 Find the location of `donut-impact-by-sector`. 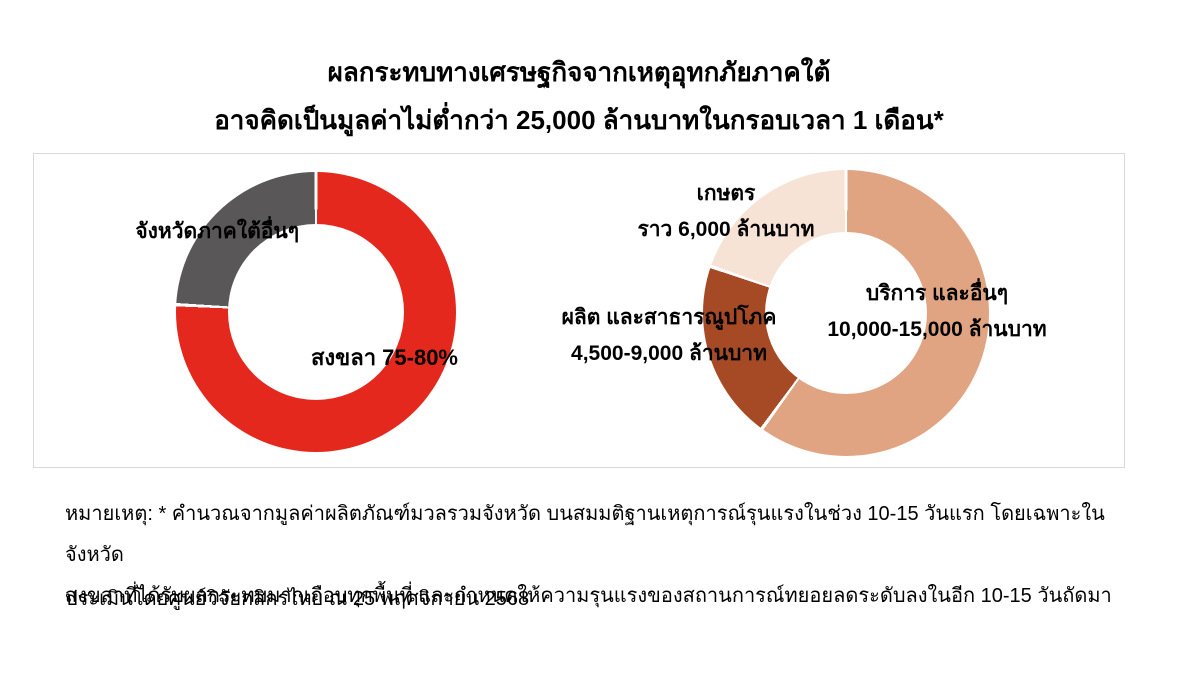

donut-impact-by-sector is located at coordinates (846, 313).